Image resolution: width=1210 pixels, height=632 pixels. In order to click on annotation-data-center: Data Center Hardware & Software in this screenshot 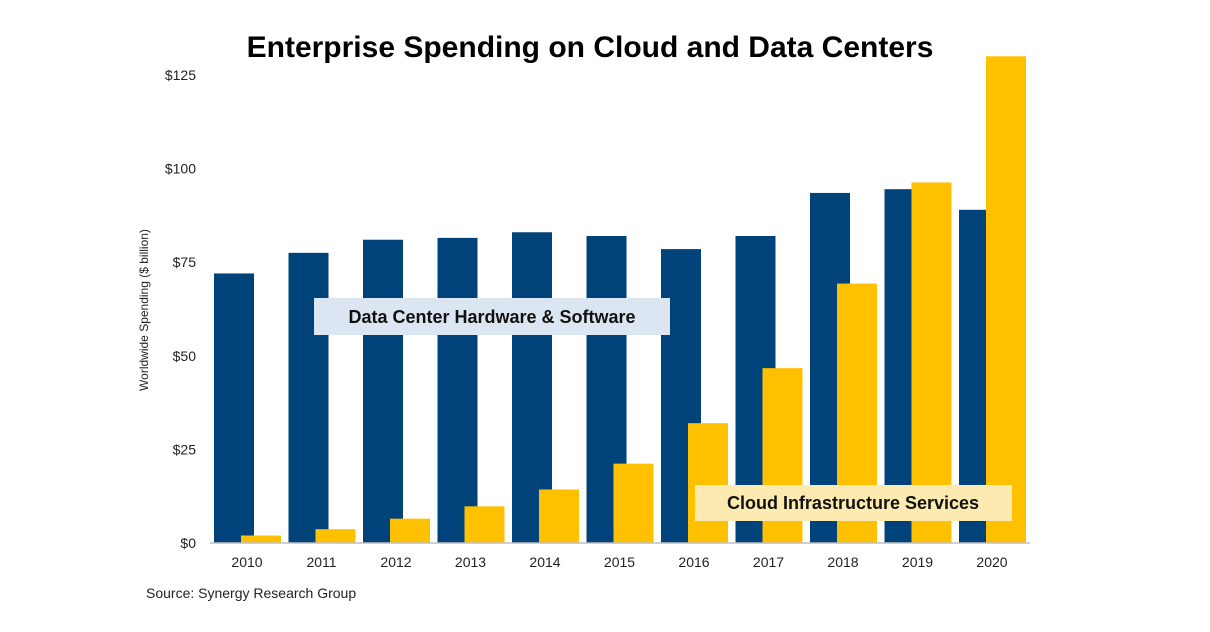, I will do `click(492, 316)`.